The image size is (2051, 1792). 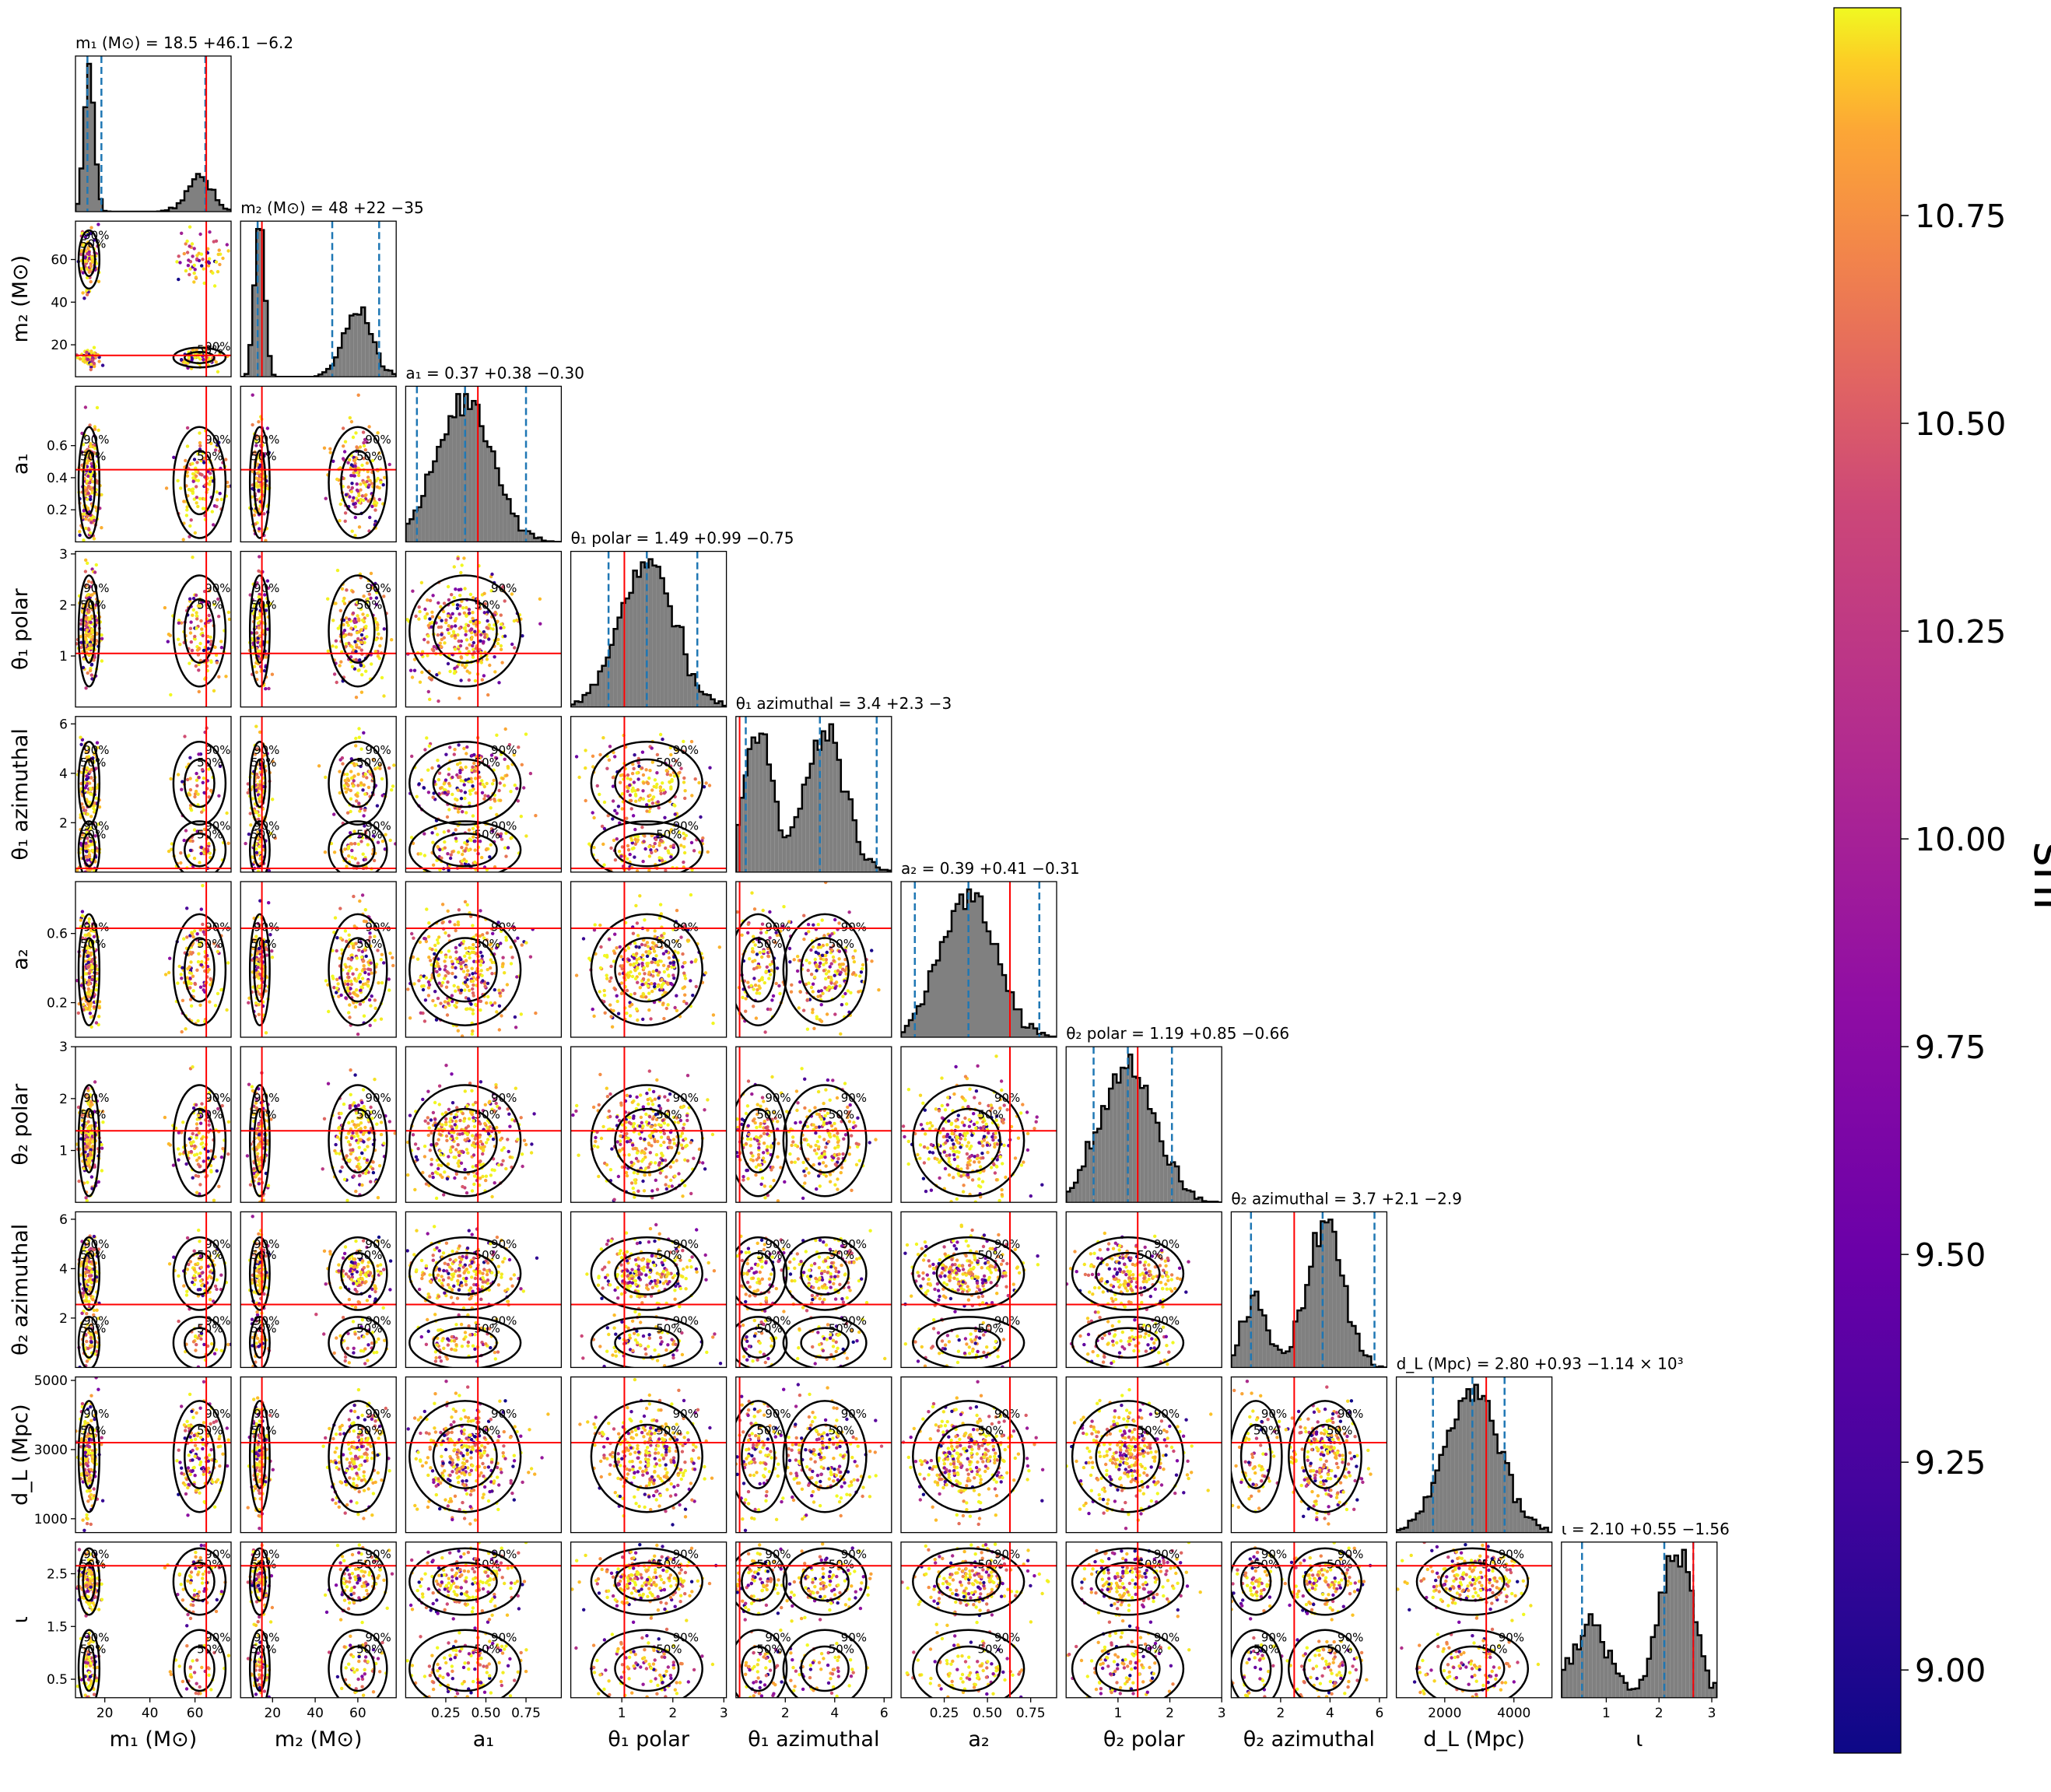 What do you see at coordinates (318, 959) in the screenshot?
I see `scatter-panel-a2-vs-m2: 50%90%50%90%` at bounding box center [318, 959].